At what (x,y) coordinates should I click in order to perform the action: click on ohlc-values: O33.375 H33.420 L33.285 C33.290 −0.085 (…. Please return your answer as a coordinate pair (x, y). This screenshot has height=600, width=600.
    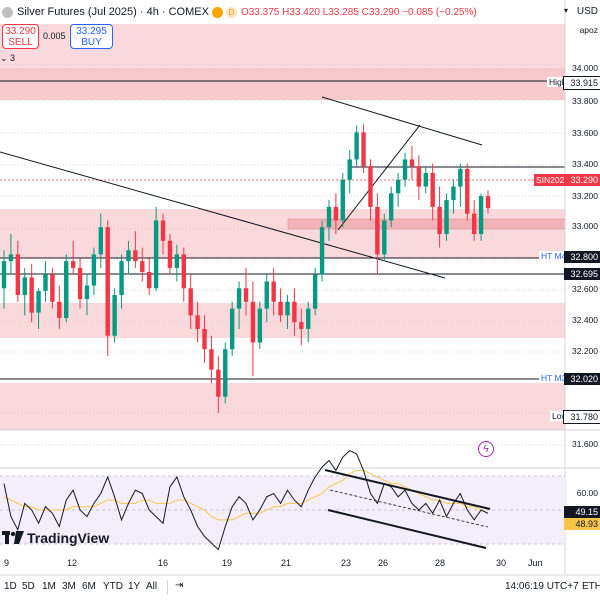
    Looking at the image, I should click on (358, 12).